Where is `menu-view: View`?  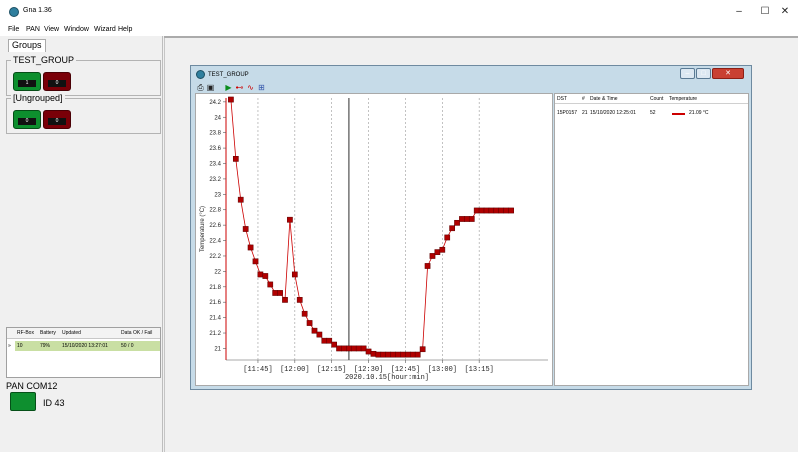 menu-view: View is located at coordinates (52, 29).